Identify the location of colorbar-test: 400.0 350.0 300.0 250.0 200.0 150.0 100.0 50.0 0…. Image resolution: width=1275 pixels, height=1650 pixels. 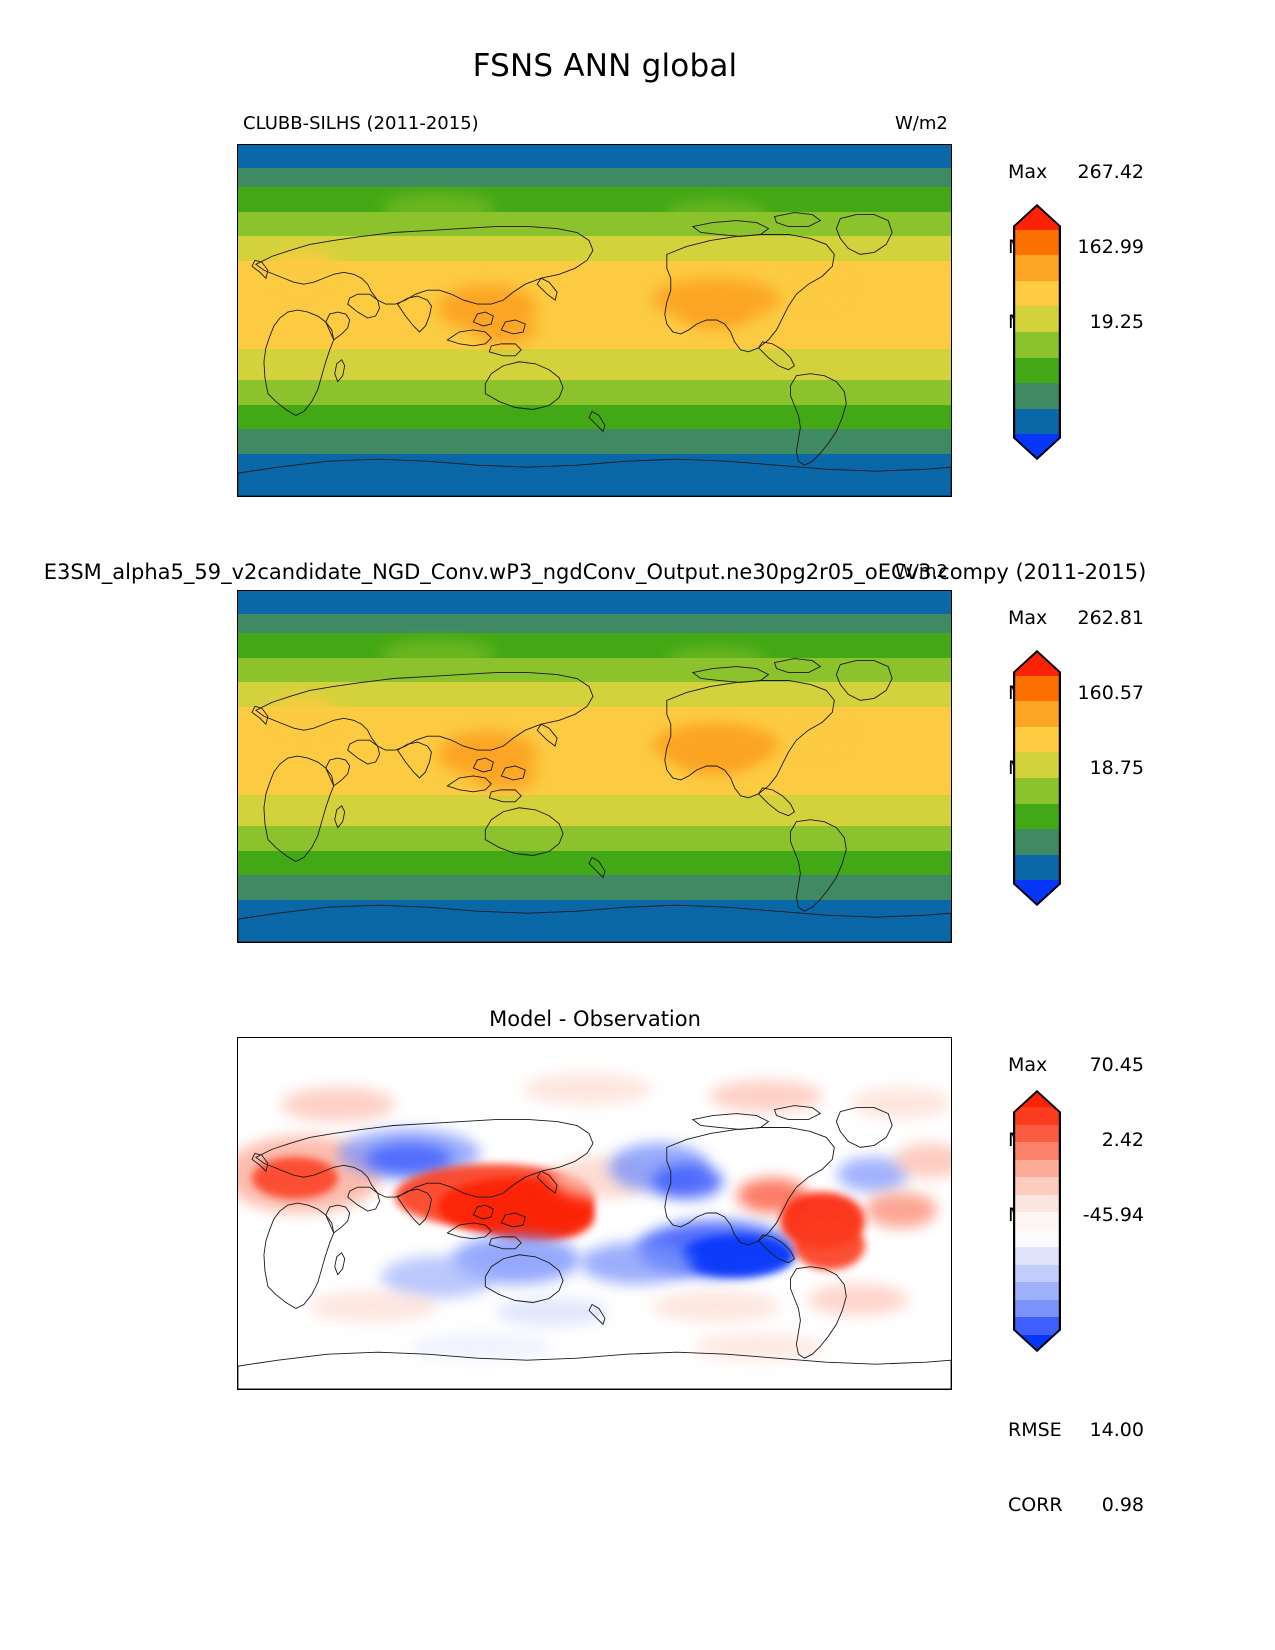
(1037, 332).